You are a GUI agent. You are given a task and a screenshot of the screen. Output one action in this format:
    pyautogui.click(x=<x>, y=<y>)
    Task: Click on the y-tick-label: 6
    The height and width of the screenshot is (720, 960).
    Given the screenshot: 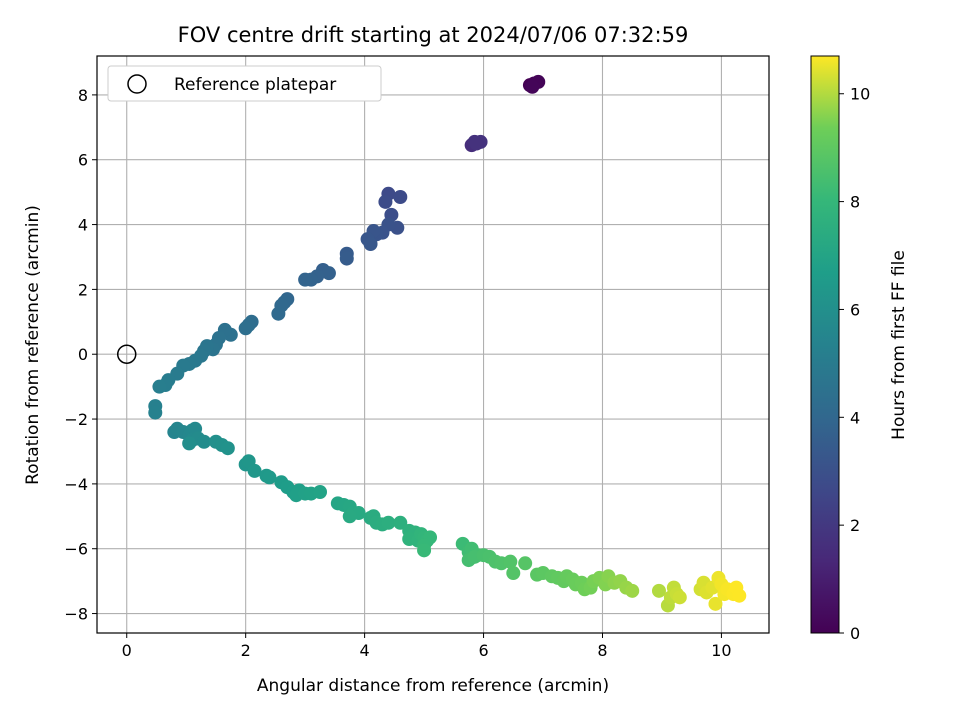 What is the action you would take?
    pyautogui.click(x=83, y=160)
    